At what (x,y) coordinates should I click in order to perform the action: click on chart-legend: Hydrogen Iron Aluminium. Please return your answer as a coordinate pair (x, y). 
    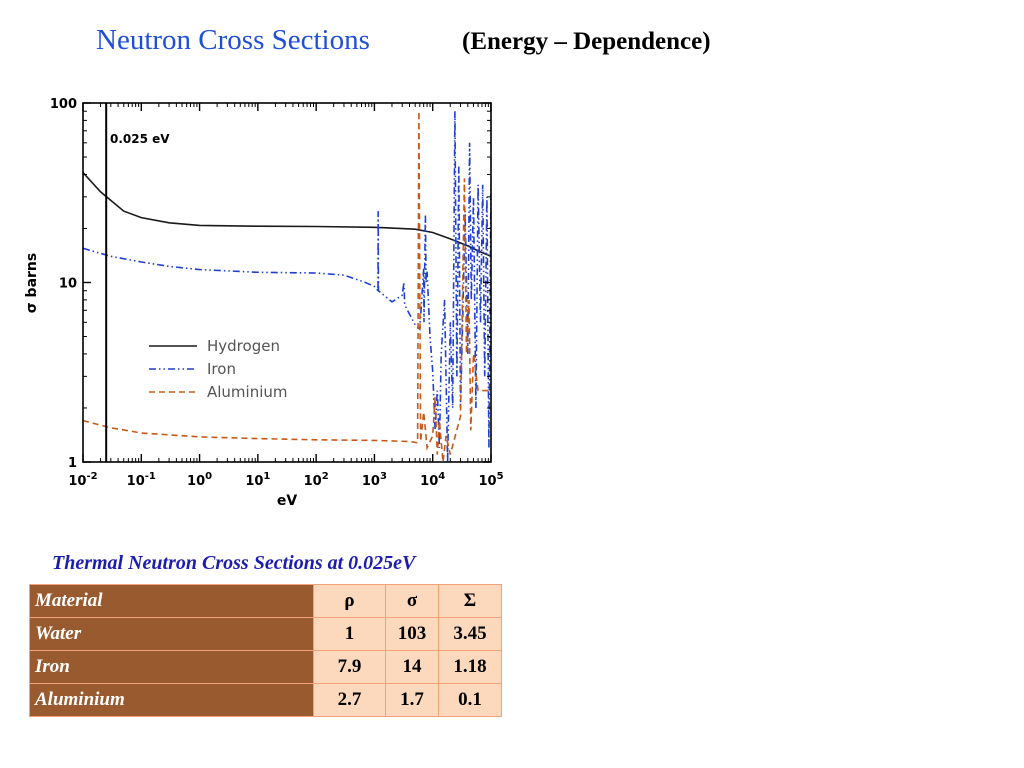
    Looking at the image, I should click on (218, 369).